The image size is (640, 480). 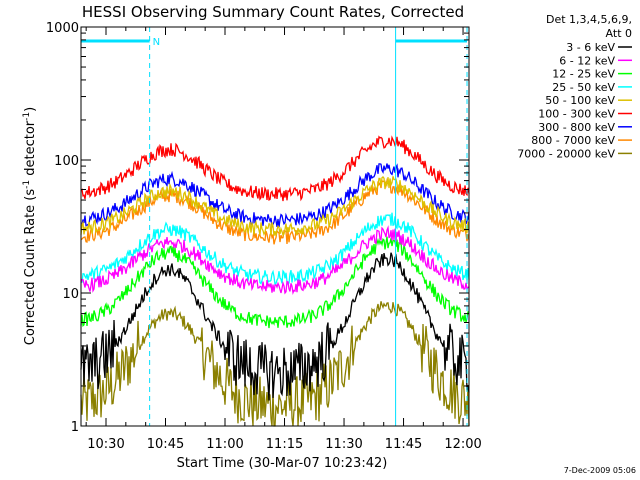 I want to click on legend-label-3: 25 - 50 keV, so click(x=583, y=87).